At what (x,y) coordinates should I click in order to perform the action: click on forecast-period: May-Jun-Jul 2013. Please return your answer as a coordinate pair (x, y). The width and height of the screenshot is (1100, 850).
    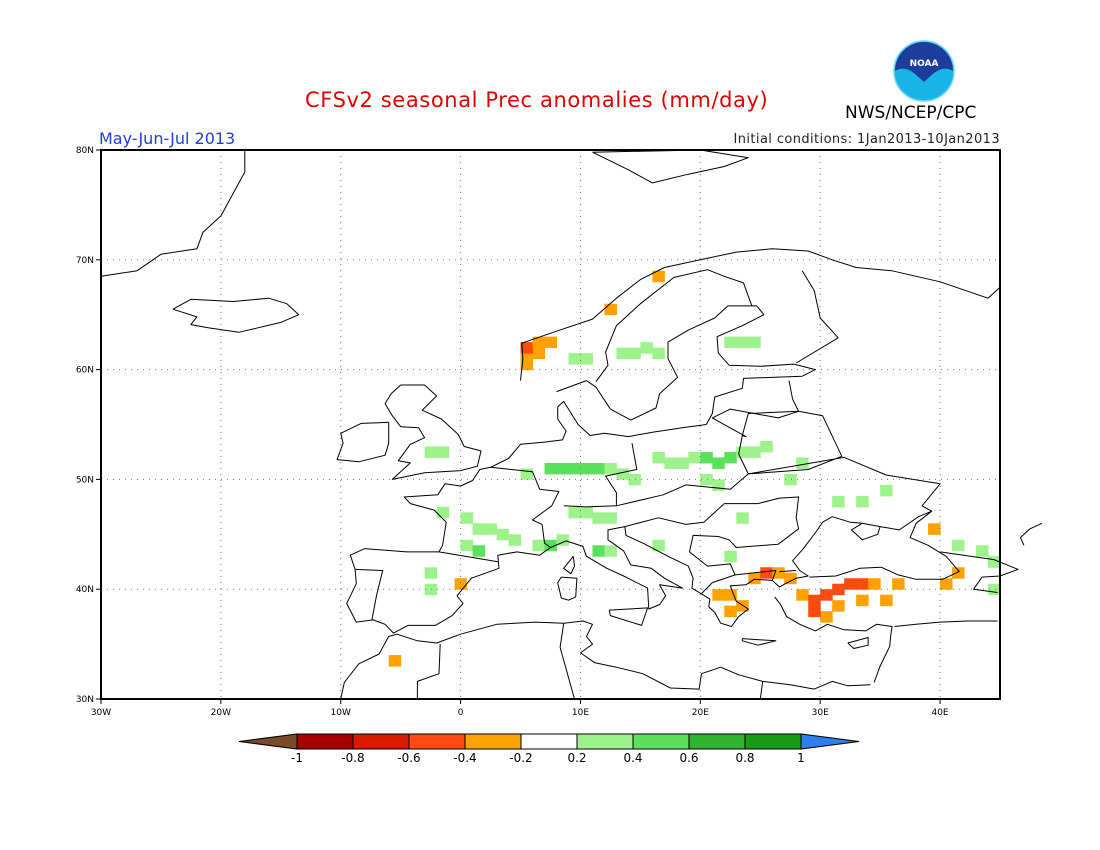
    Looking at the image, I should click on (167, 138).